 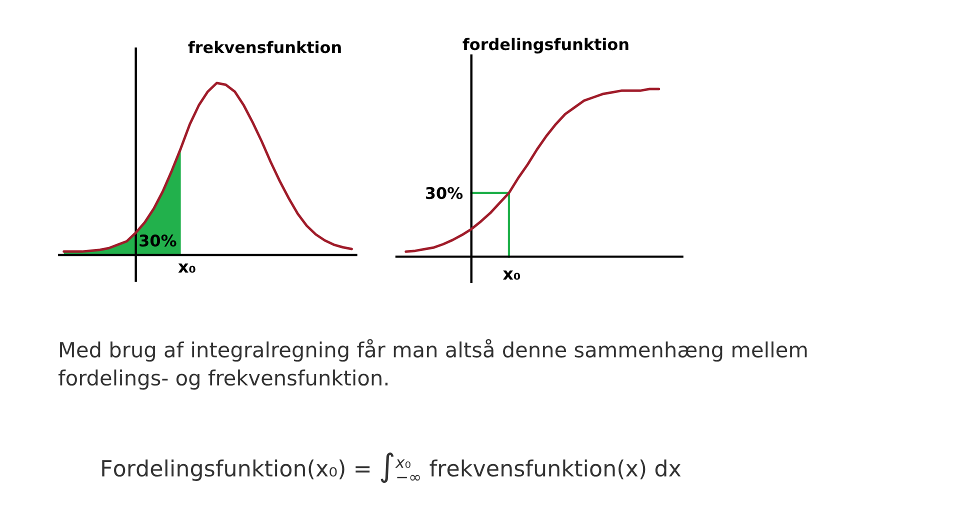 What do you see at coordinates (545, 46) in the screenshot?
I see `chart-title: fordelingsfunktion` at bounding box center [545, 46].